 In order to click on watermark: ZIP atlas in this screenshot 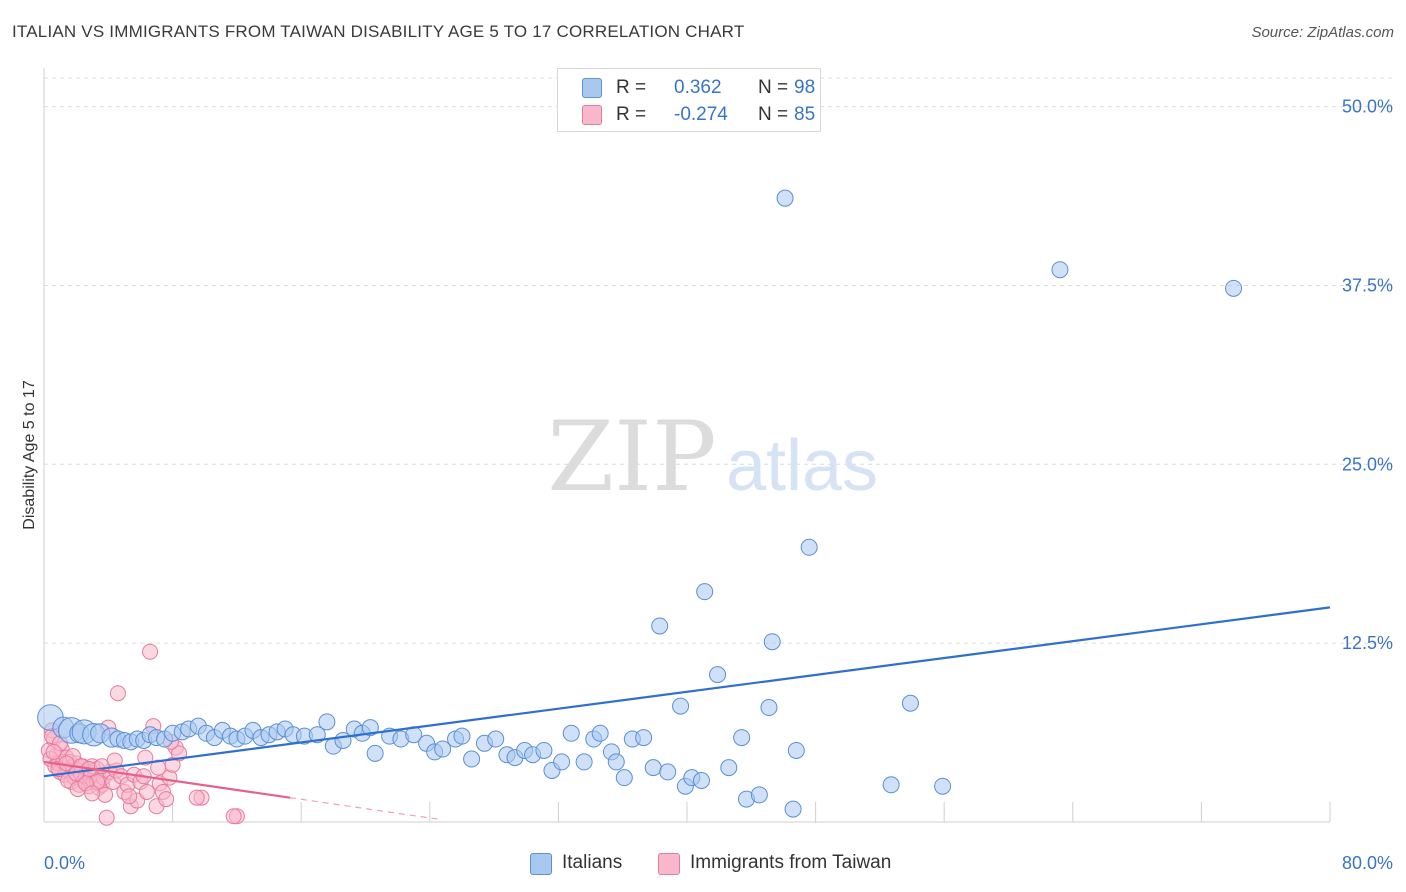, I will do `click(712, 457)`.